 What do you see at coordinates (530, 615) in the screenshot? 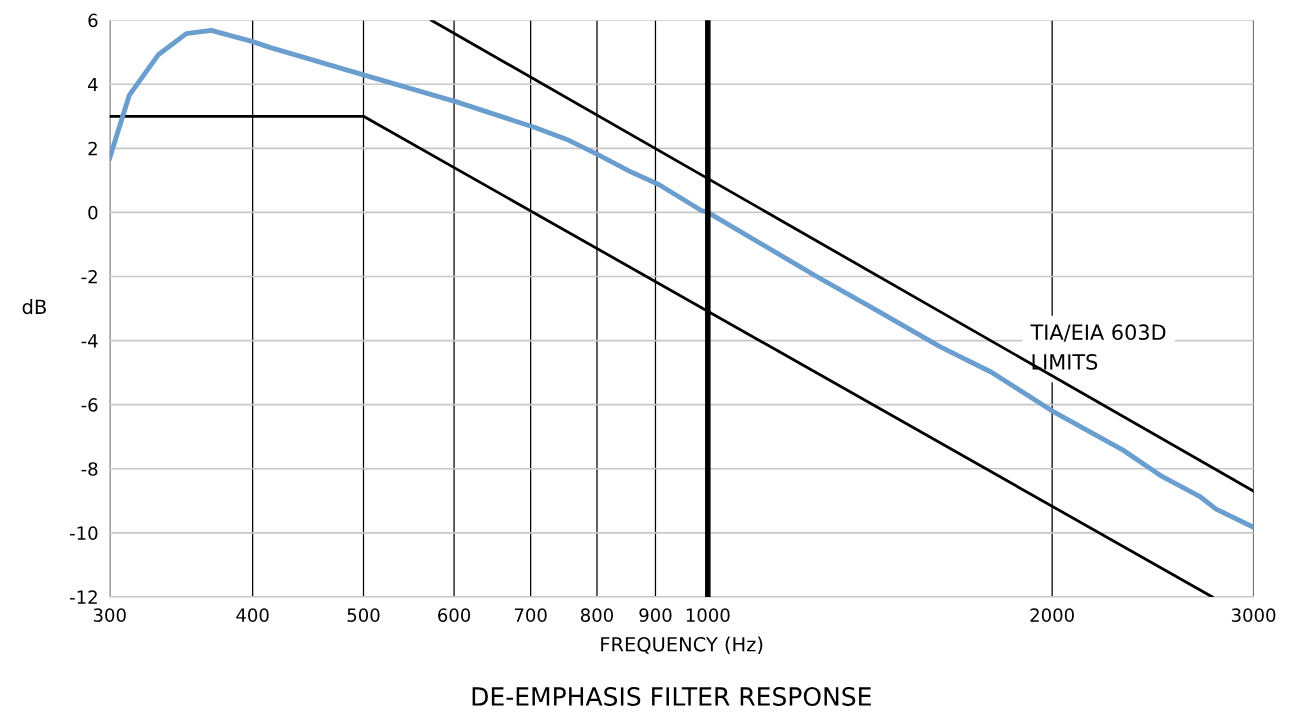
I see `x-tick-label: 700` at bounding box center [530, 615].